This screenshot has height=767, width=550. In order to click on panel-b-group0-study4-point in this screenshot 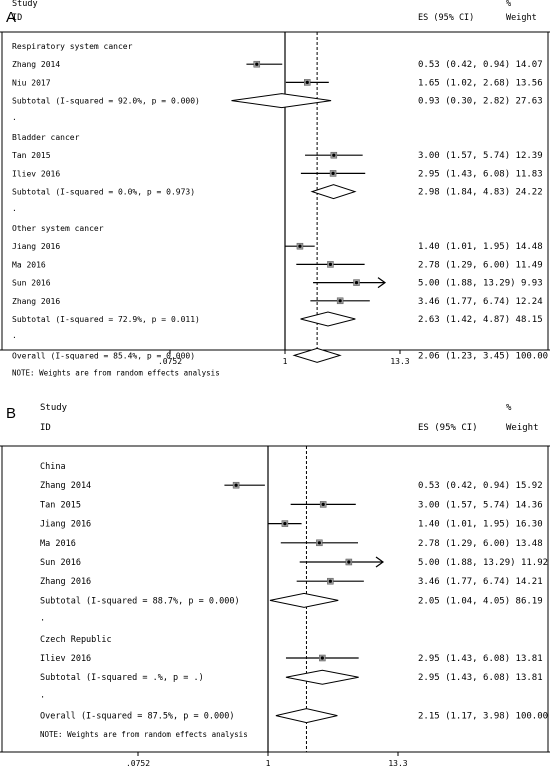, I will do `click(349, 562)`.